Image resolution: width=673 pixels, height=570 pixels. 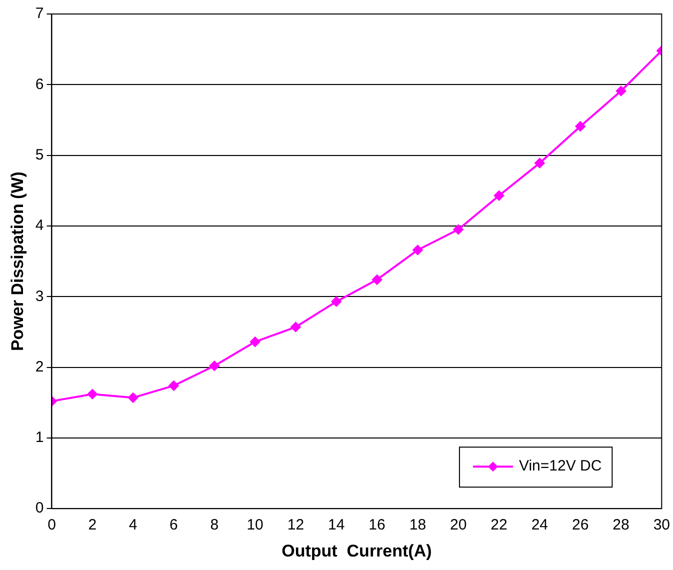 I want to click on y-tick-label: 6, so click(x=39, y=84).